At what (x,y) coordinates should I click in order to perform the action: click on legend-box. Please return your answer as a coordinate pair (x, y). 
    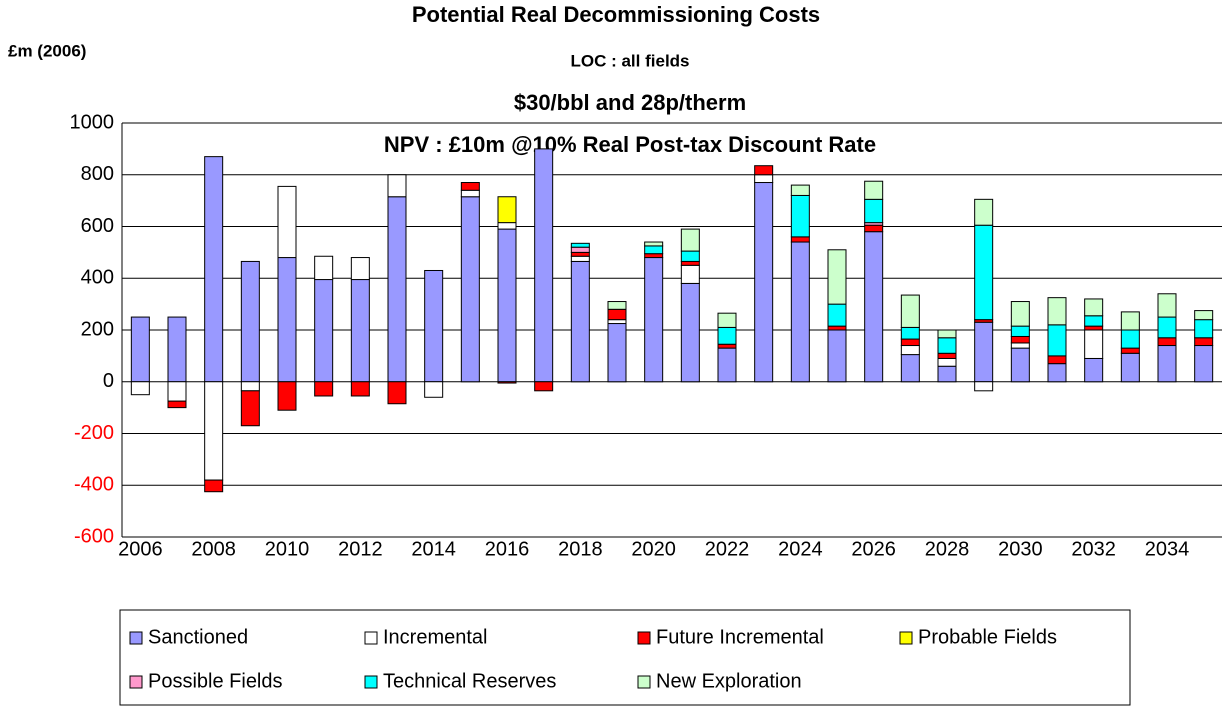
    Looking at the image, I should click on (625, 657).